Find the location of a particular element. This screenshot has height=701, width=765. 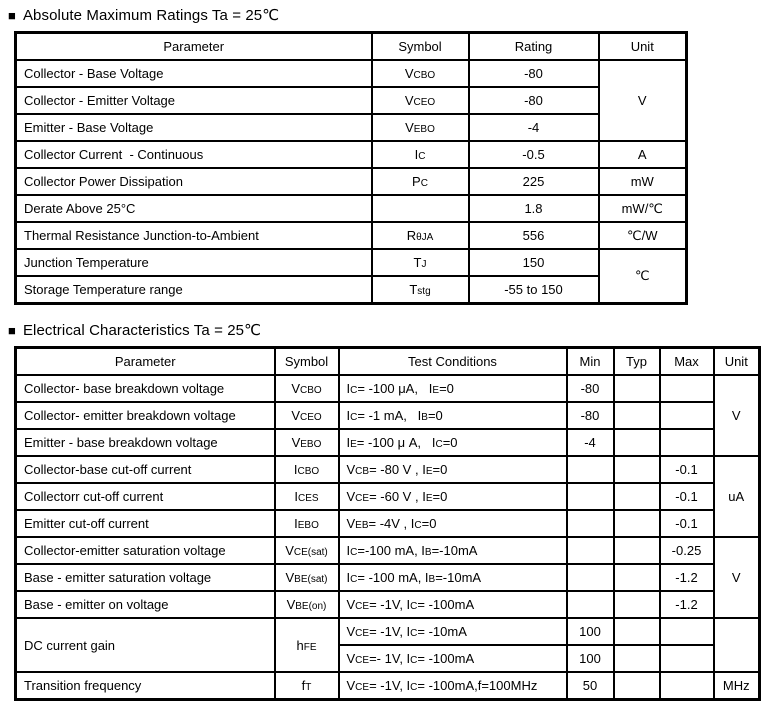

table-cell: Collector Power Dissipation is located at coordinates (193, 181).